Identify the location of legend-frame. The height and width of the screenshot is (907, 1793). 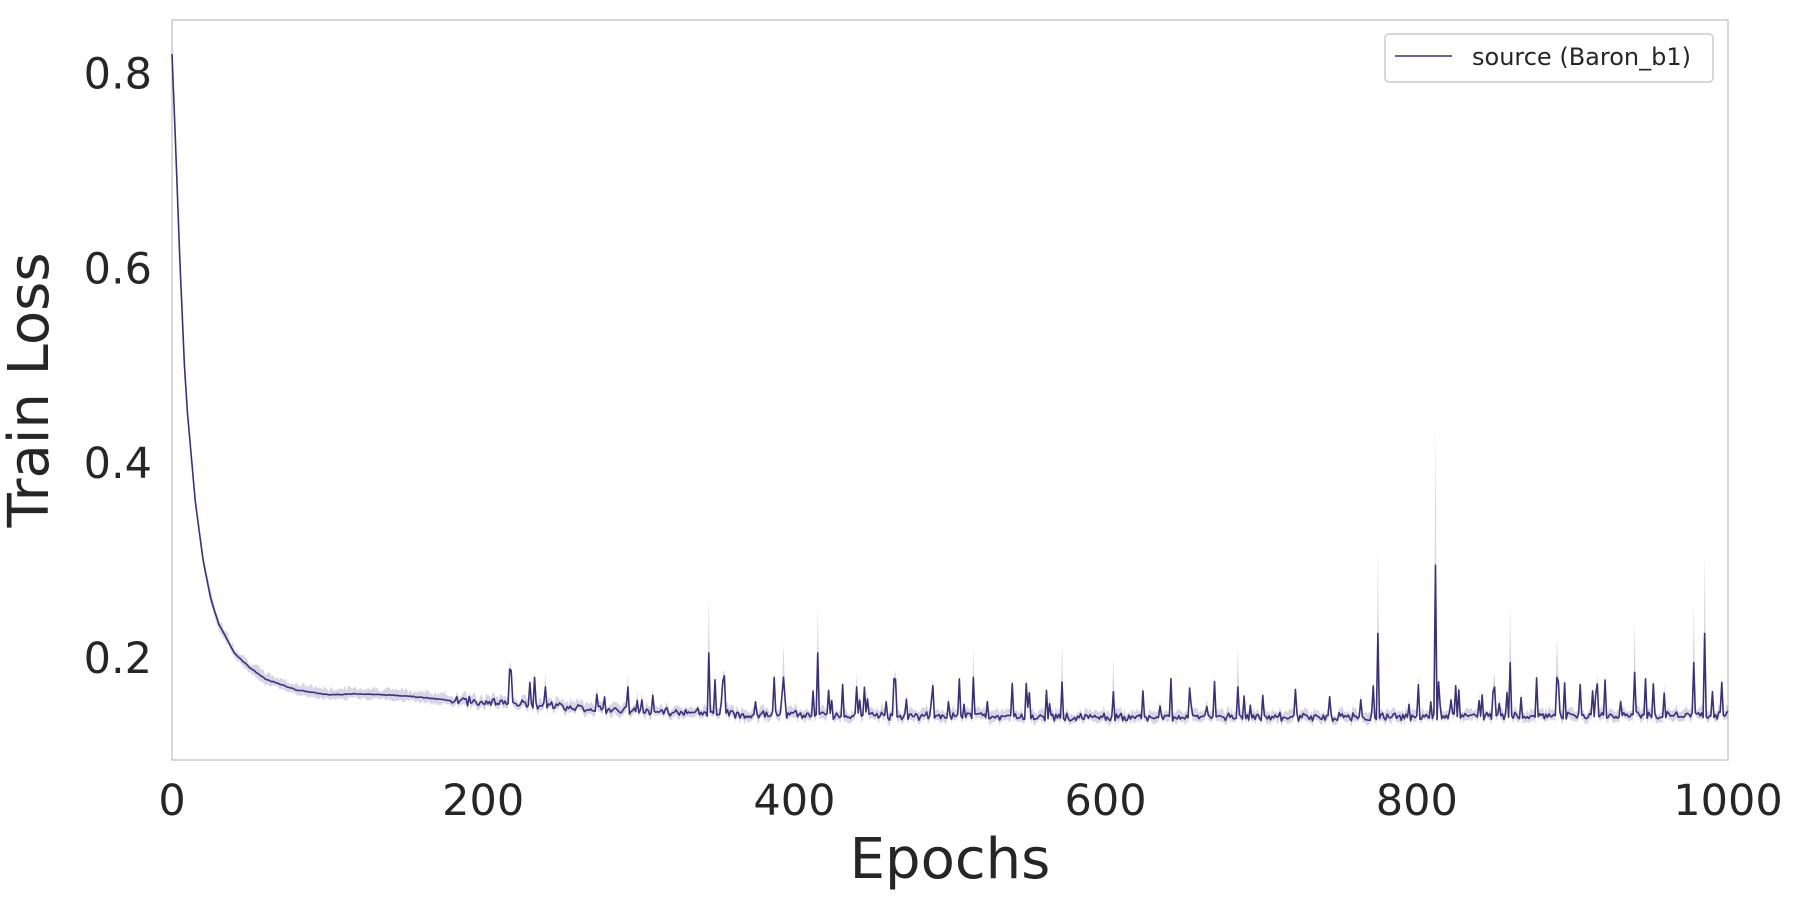
(1549, 58).